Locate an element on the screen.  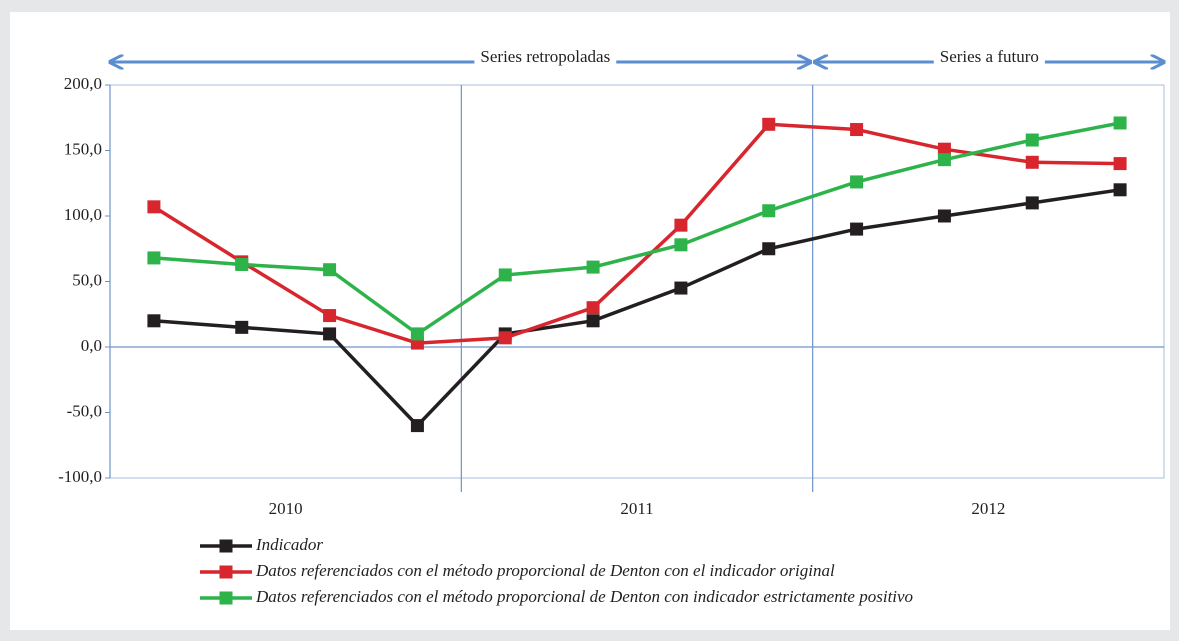
legend-label: Indicador is located at coordinates (289, 544).